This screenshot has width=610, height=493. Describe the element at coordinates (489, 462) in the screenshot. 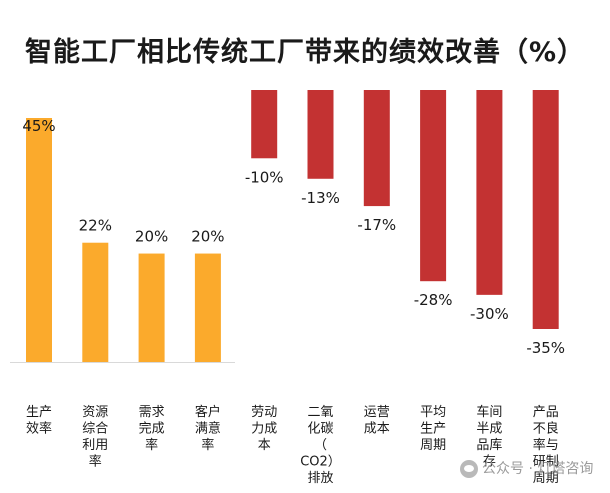

I see `category-label-8-3: 存` at that location.